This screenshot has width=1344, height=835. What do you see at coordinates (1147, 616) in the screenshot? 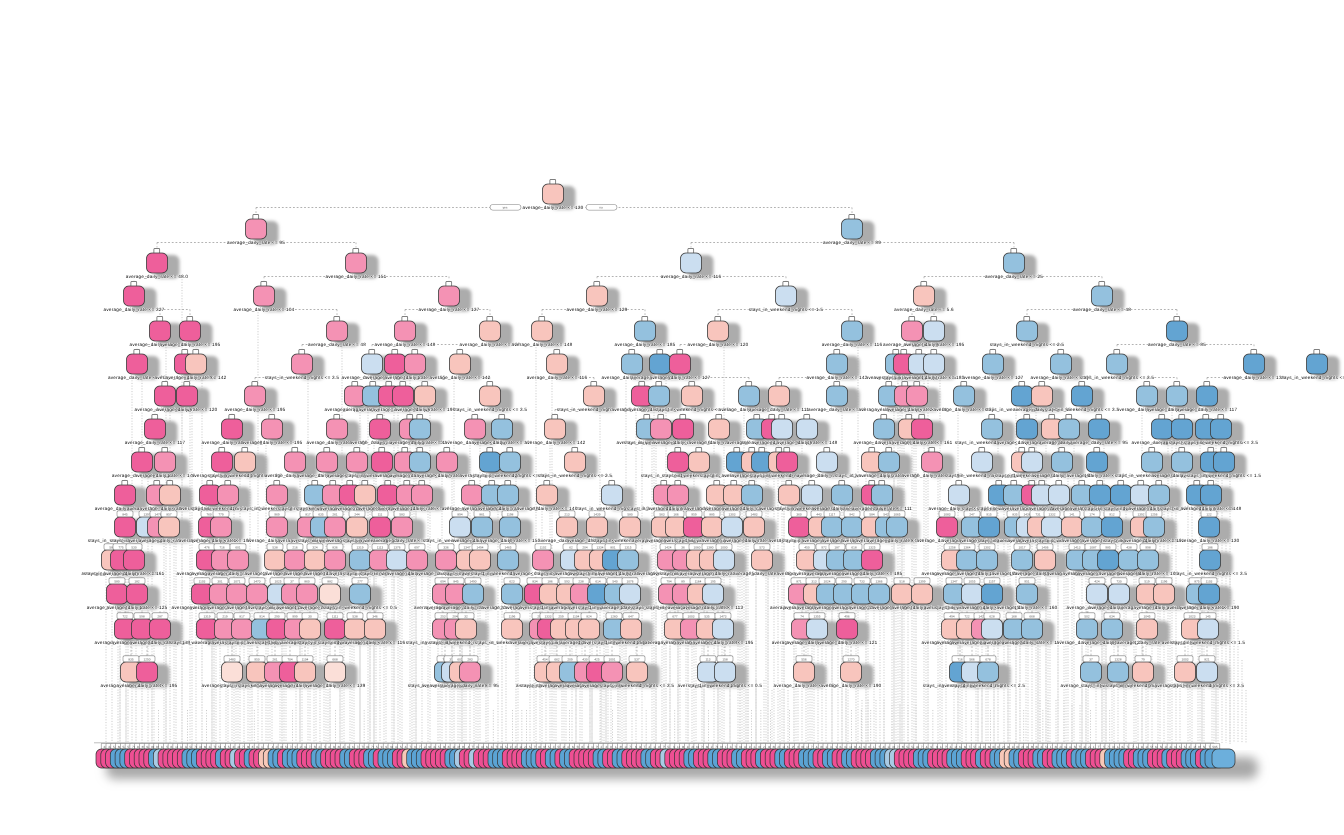
I see `svg-text: 1045` at bounding box center [1147, 616].